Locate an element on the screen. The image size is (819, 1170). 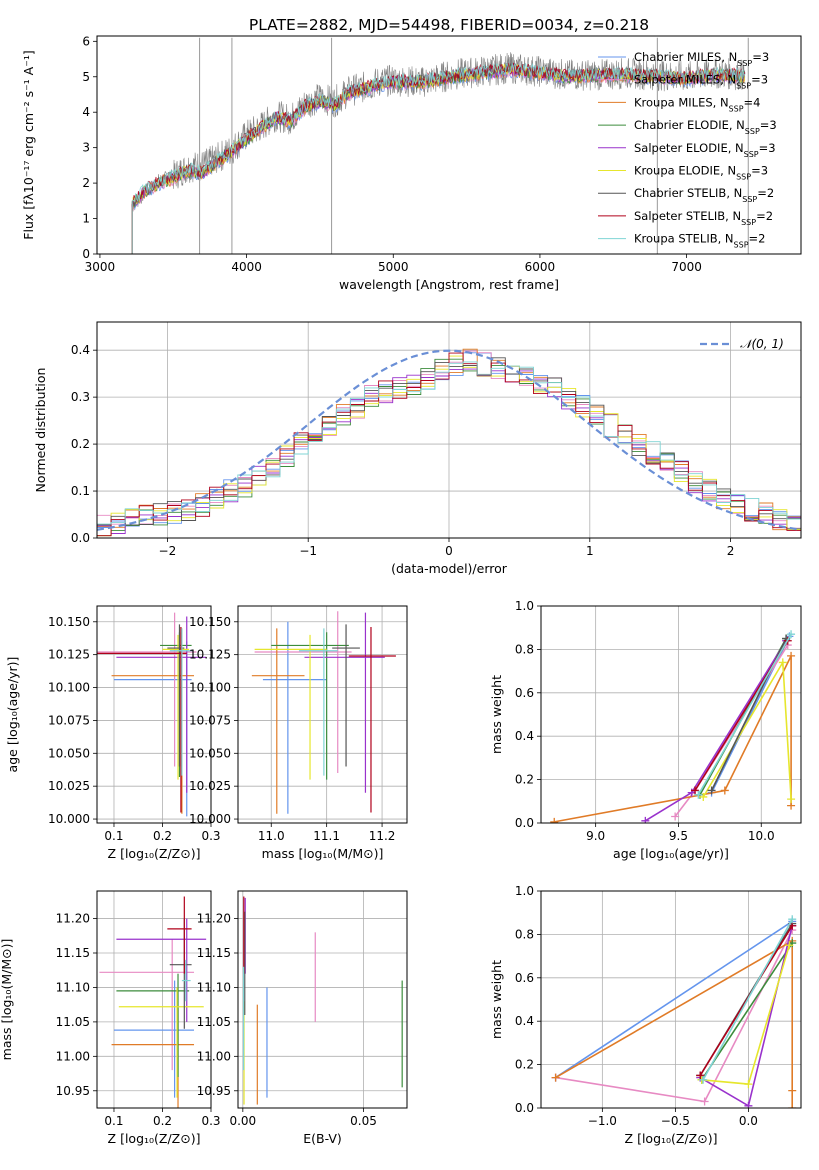
y-tick-label: 0 is located at coordinates (86, 254).